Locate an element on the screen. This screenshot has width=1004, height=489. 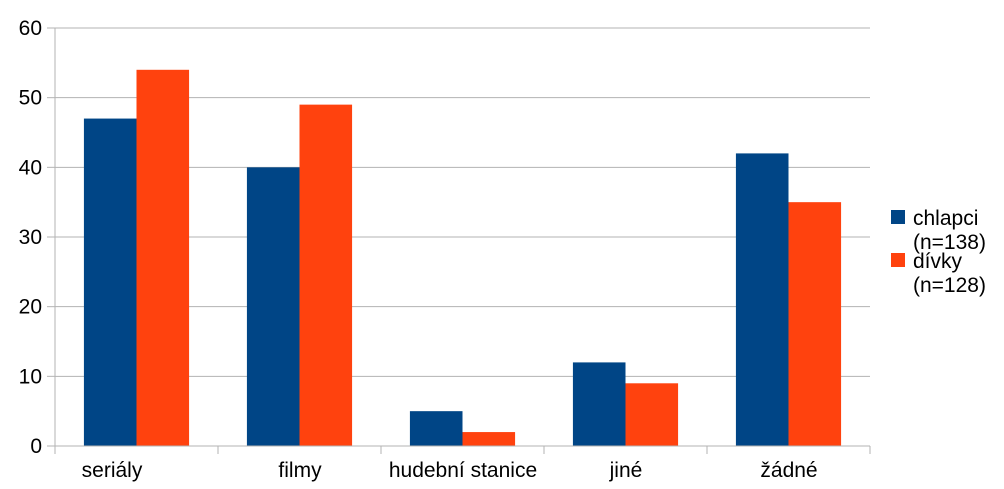
x-category-label: filmy is located at coordinates (300, 470).